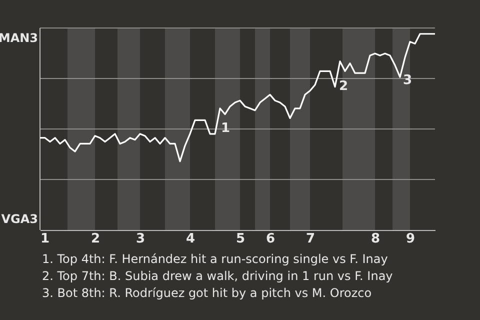 The image size is (480, 320). Describe the element at coordinates (95, 239) in the screenshot. I see `x-tick-label: 2` at that location.